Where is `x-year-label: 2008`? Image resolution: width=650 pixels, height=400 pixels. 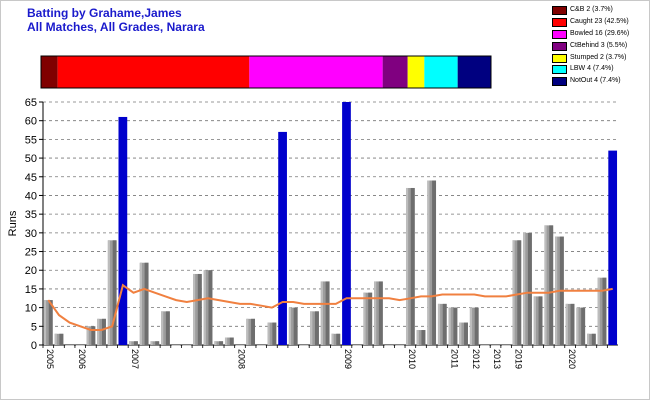
x-year-label: 2008 is located at coordinates (242, 359).